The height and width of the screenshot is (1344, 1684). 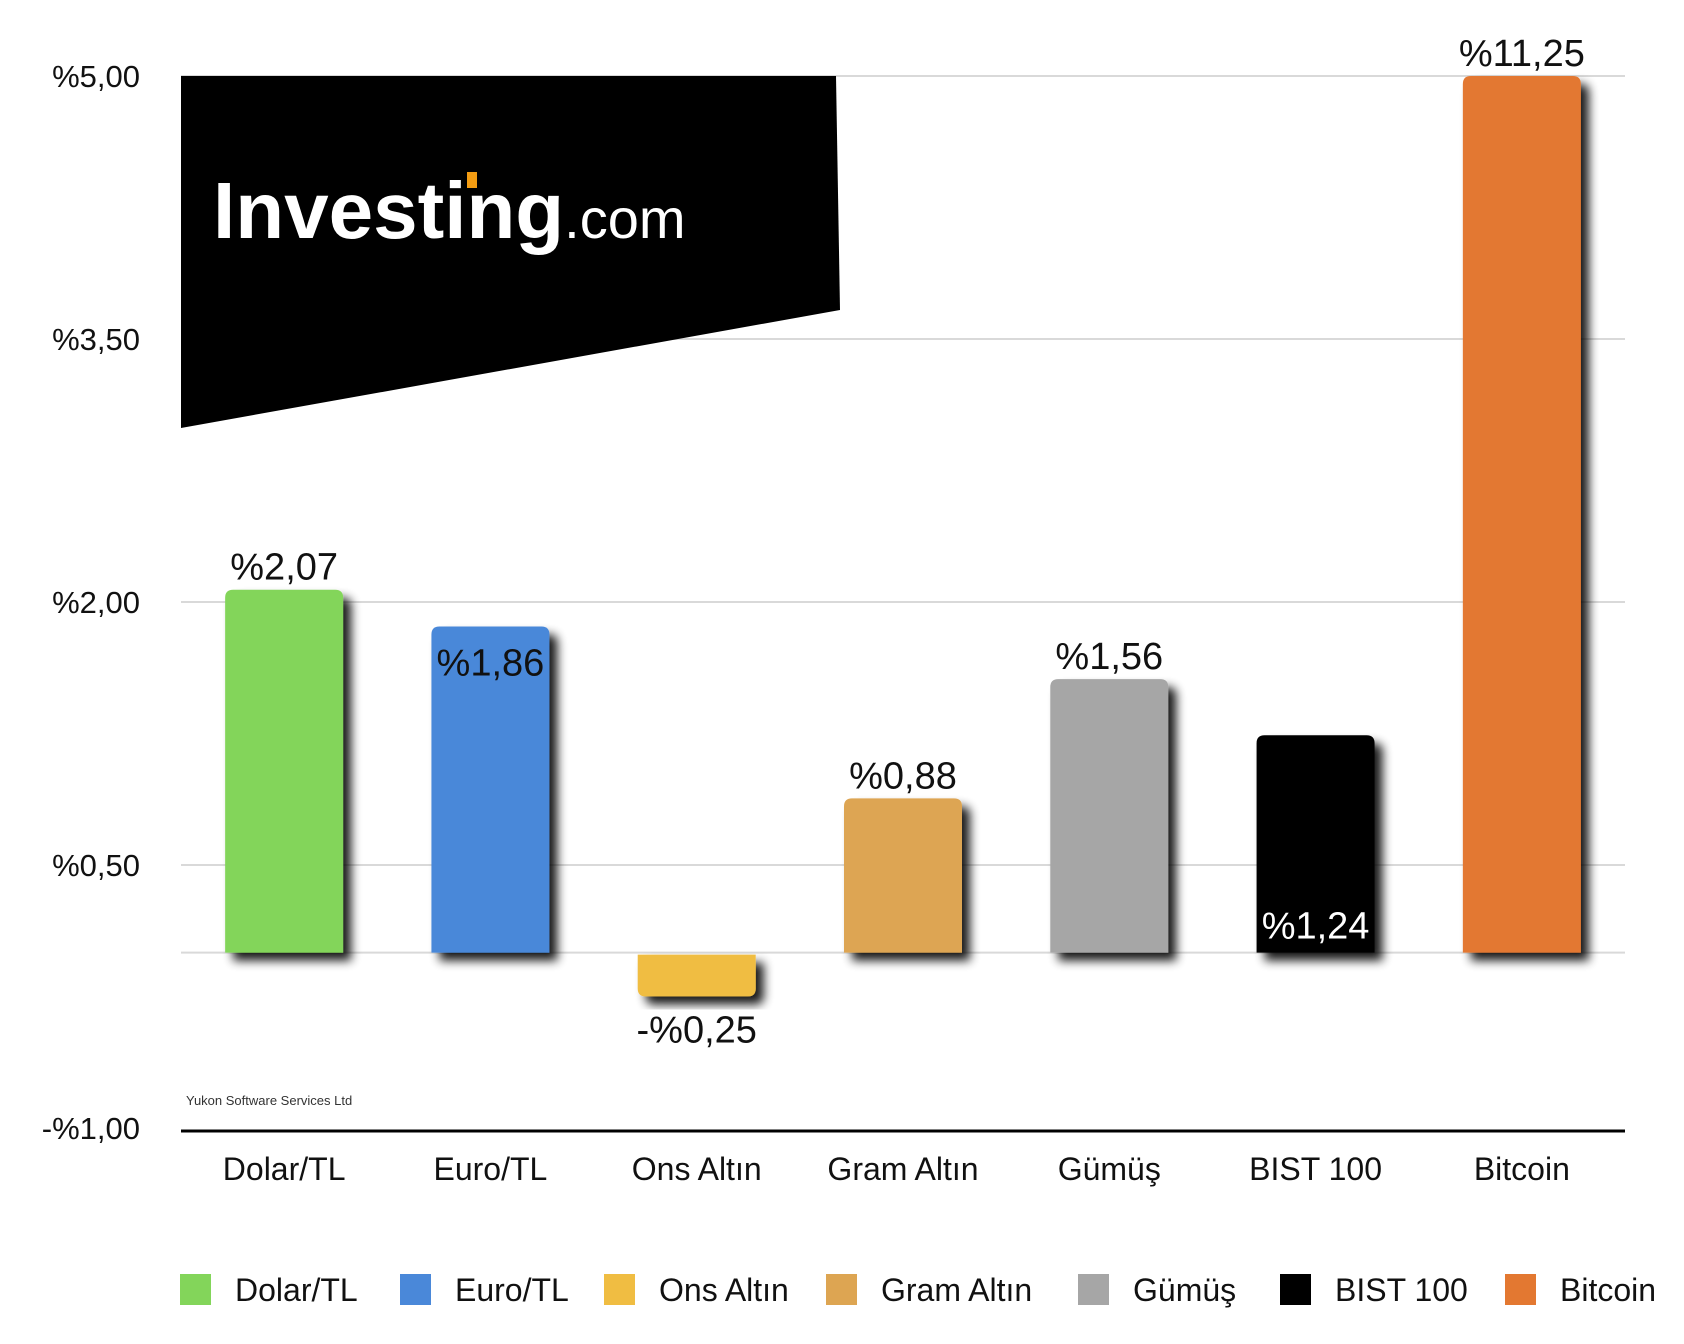 What do you see at coordinates (1608, 1290) in the screenshot?
I see `legend-label: Bitcoin` at bounding box center [1608, 1290].